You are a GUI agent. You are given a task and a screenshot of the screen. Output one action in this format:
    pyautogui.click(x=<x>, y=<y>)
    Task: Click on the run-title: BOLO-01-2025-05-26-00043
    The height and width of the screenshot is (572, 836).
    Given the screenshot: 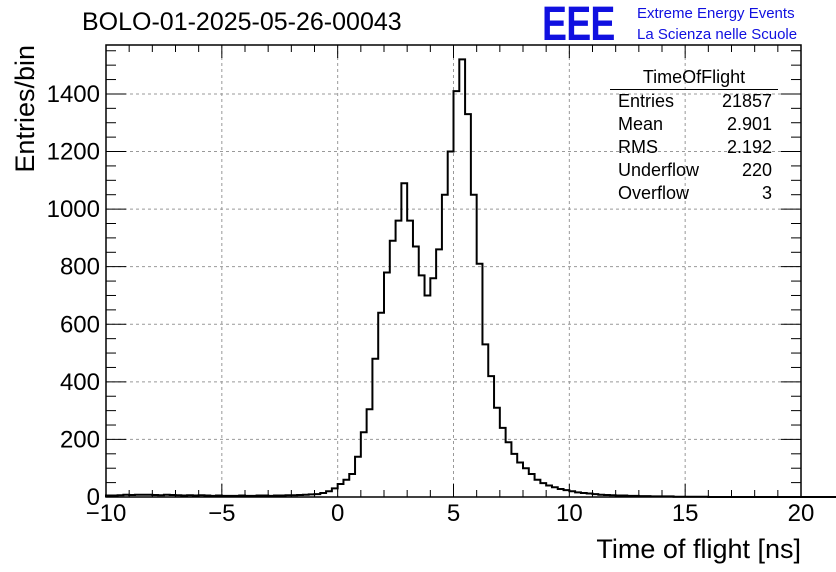 What is the action you would take?
    pyautogui.click(x=242, y=22)
    